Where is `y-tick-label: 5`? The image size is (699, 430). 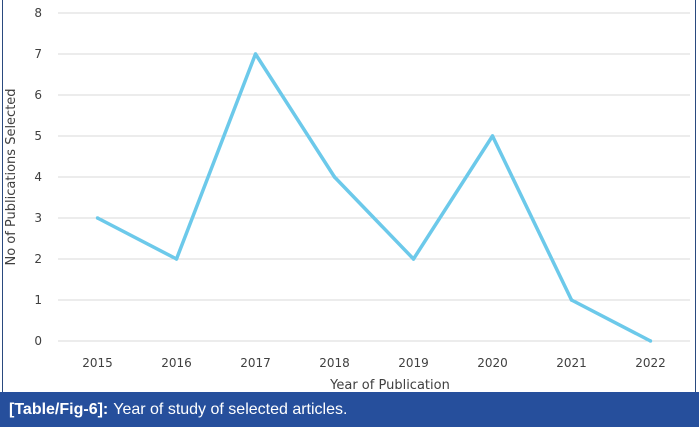 y-tick-label: 5 is located at coordinates (38, 136).